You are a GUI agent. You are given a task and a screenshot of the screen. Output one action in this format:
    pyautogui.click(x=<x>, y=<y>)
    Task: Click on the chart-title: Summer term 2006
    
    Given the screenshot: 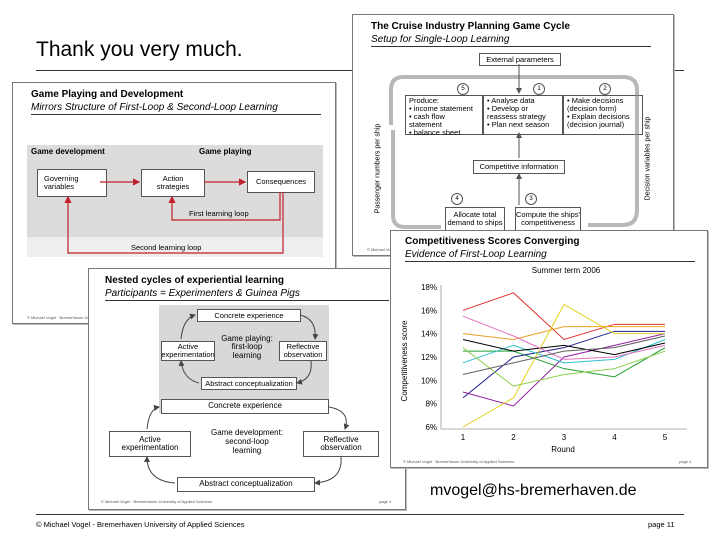 What is the action you would take?
    pyautogui.click(x=566, y=270)
    